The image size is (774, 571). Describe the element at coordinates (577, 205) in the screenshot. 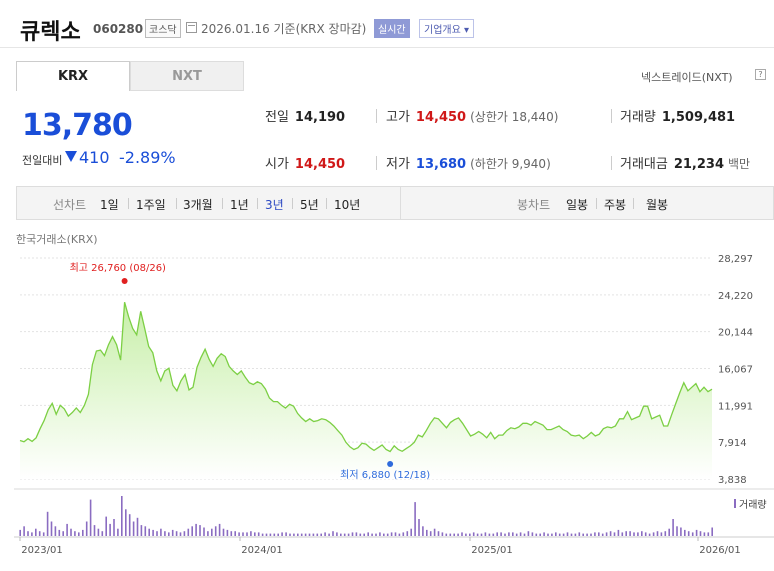

I see `candle-daily: 일봉` at that location.